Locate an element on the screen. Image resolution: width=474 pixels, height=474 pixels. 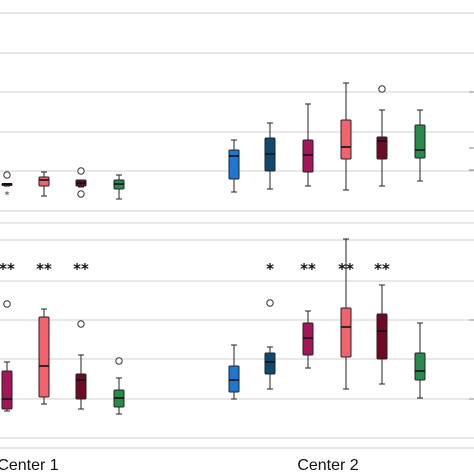
group-labels: Center 1 Center 2 is located at coordinates (179, 465).